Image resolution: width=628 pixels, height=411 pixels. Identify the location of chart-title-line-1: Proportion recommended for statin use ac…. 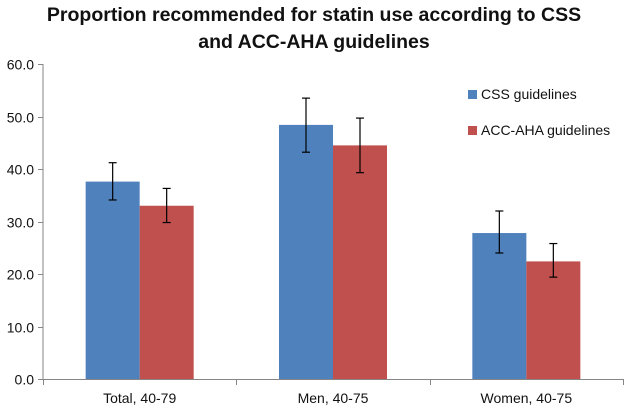
(314, 15).